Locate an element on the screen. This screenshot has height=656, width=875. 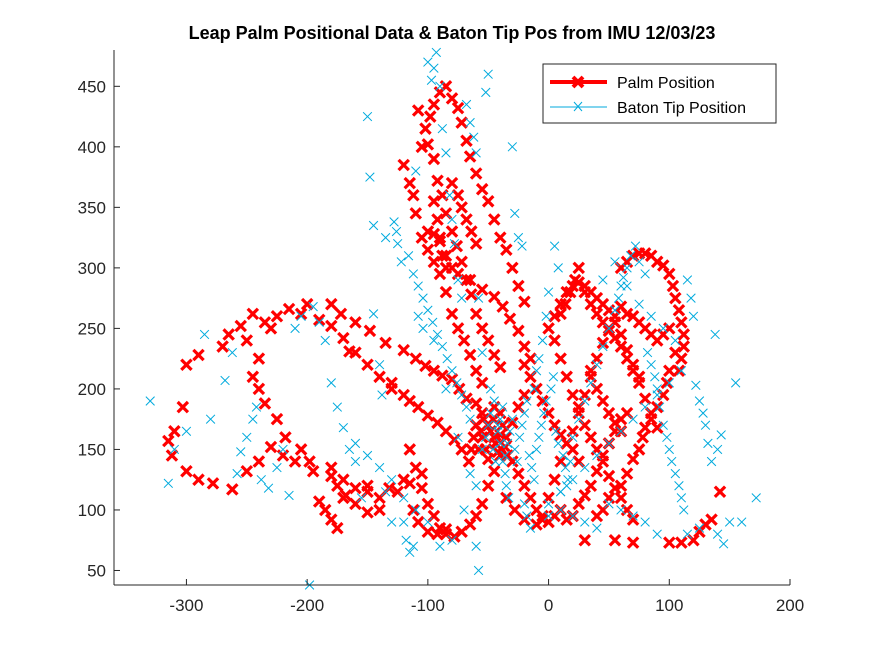
y-tick-label: 250 is located at coordinates (92, 328).